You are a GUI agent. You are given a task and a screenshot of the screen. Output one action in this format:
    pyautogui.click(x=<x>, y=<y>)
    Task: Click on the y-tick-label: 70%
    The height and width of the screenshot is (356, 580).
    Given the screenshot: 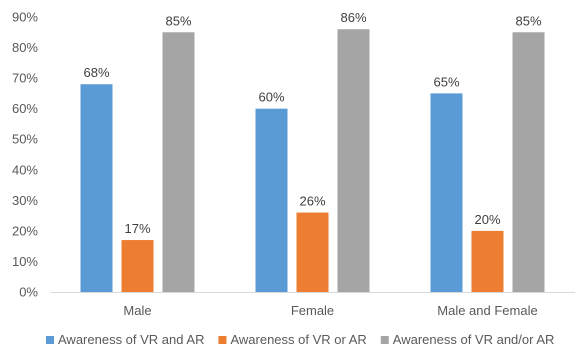 What is the action you would take?
    pyautogui.click(x=25, y=78)
    